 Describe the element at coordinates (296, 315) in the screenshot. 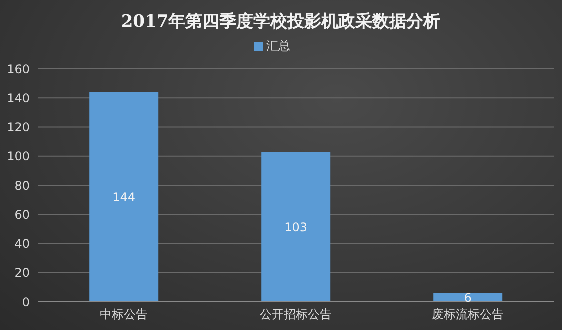

I see `x-tick-label: 公开招标公告` at that location.